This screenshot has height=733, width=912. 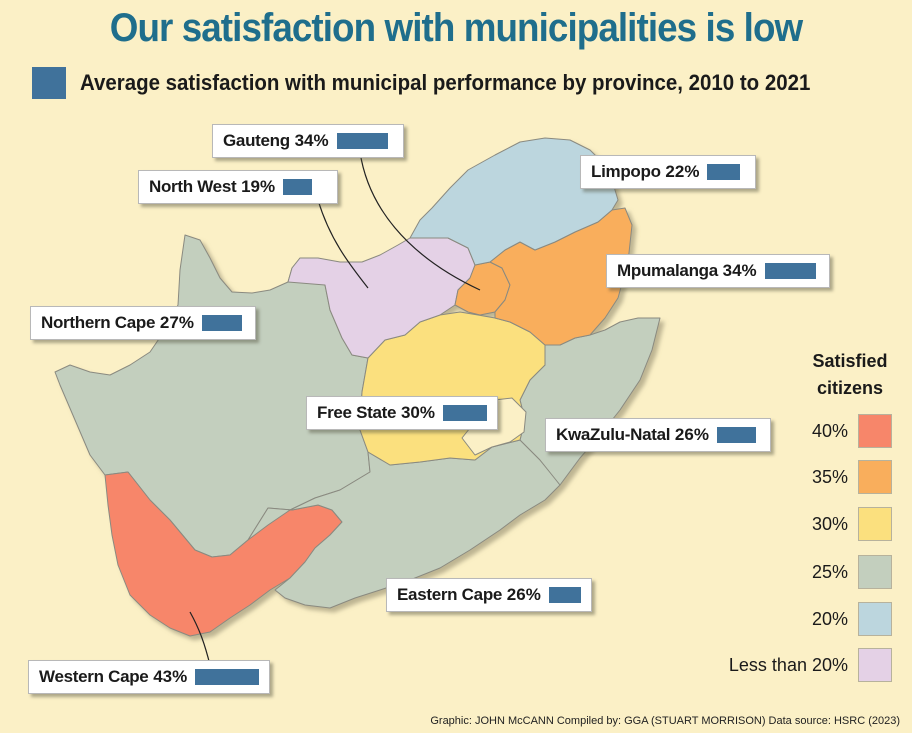 I want to click on province-name: Eastern Cape, so click(x=450, y=594).